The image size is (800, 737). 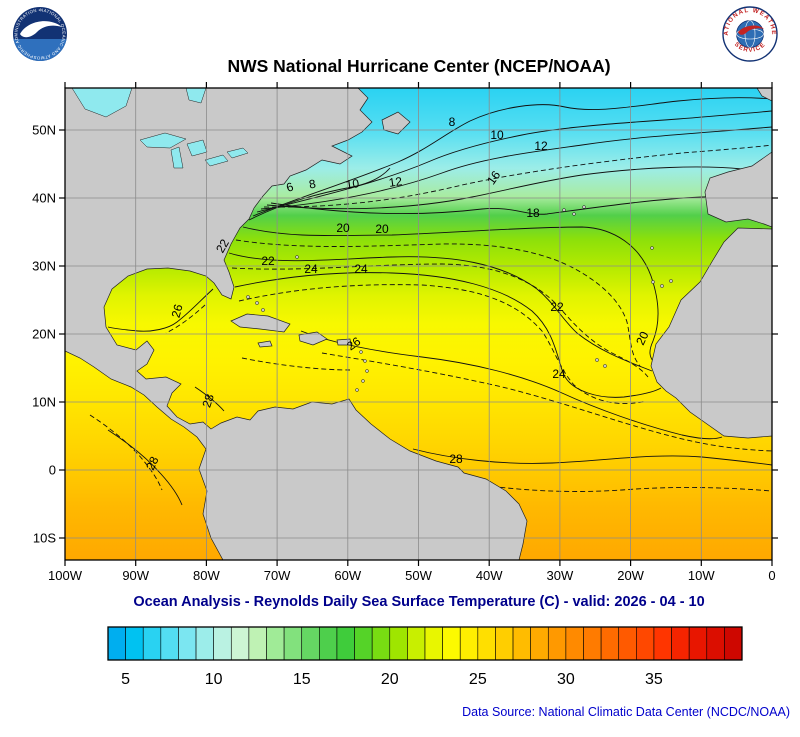 I want to click on lake-michigan, so click(x=177, y=157).